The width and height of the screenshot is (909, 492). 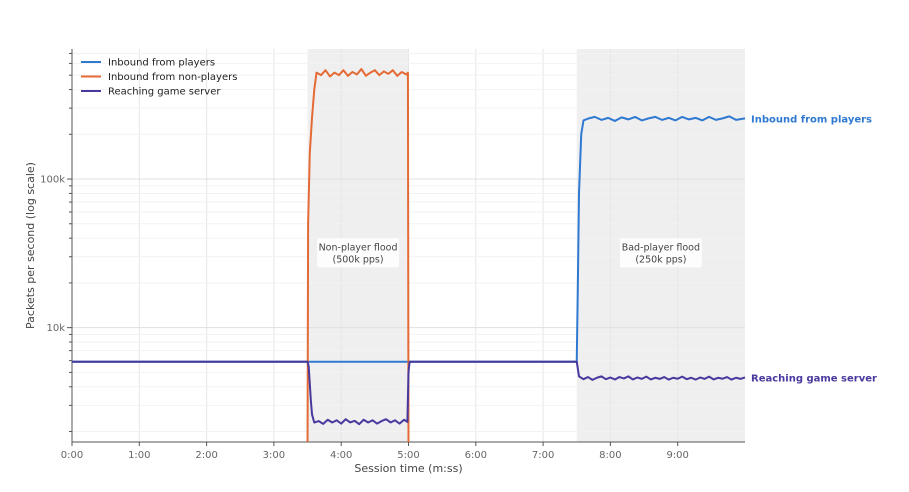 What do you see at coordinates (55, 328) in the screenshot?
I see `y-tick-label: 10k` at bounding box center [55, 328].